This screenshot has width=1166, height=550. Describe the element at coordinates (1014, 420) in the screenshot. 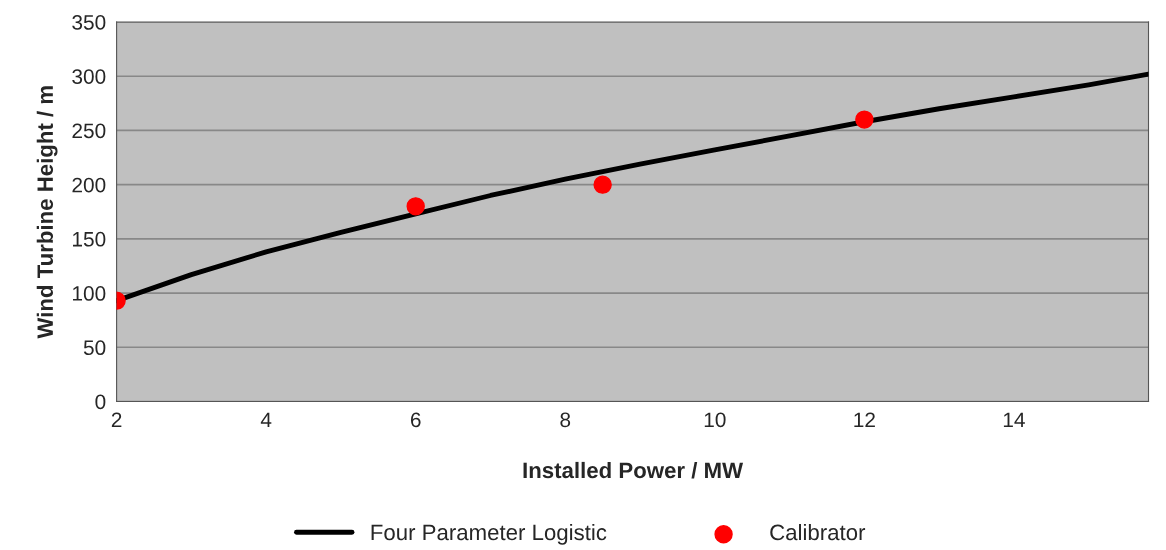

I see `x-tick-label: 14` at that location.